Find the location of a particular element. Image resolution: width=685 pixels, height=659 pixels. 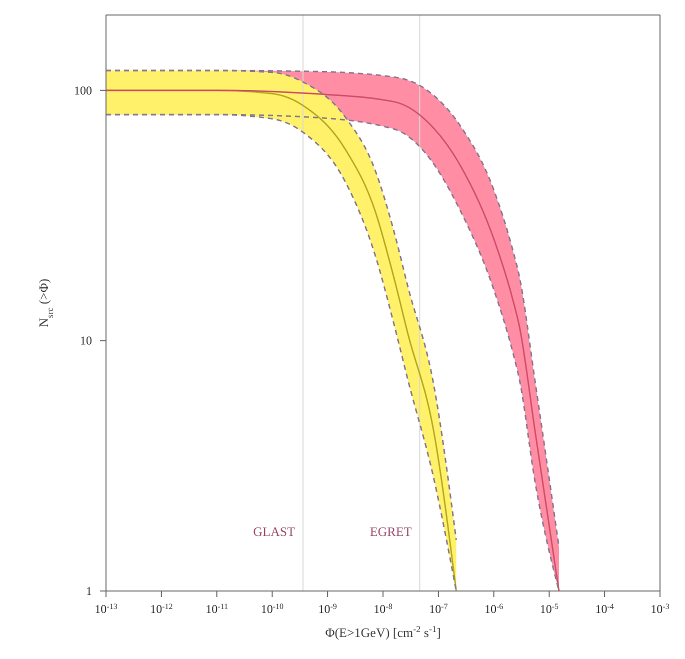

x-tick-label: 10$^{-10}$ is located at coordinates (272, 609).